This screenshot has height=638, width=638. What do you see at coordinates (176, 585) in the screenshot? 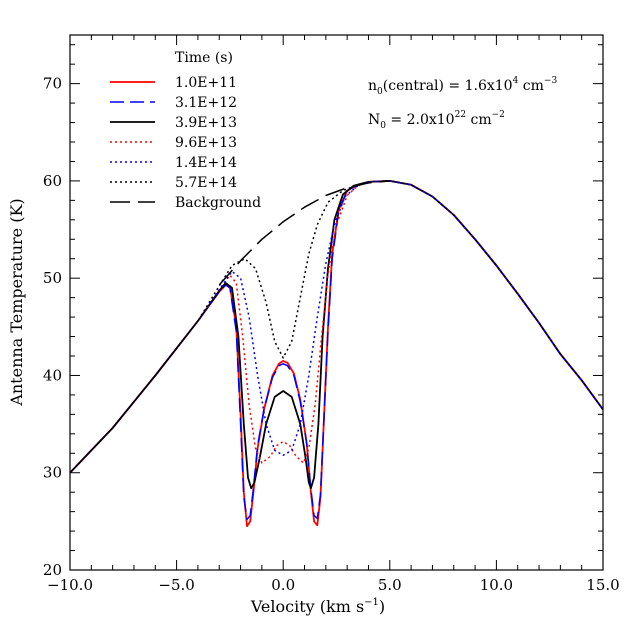
I see `x-tick-label: −5.0` at bounding box center [176, 585].